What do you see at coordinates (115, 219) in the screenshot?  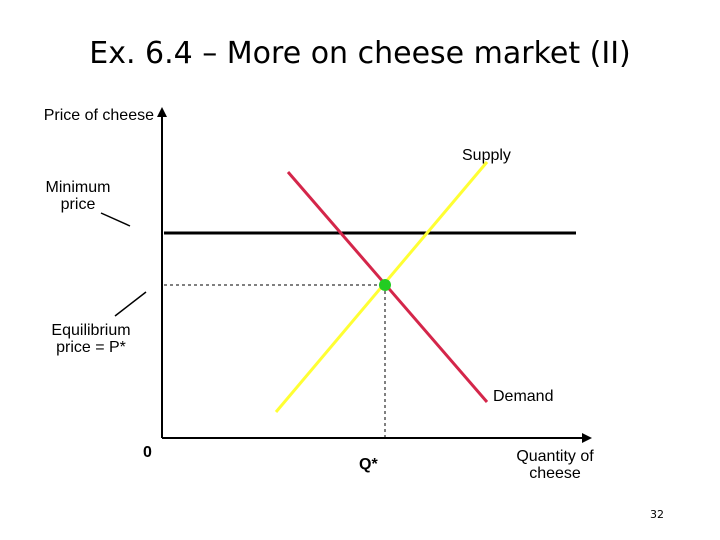 I see `minimum-price-pointer` at bounding box center [115, 219].